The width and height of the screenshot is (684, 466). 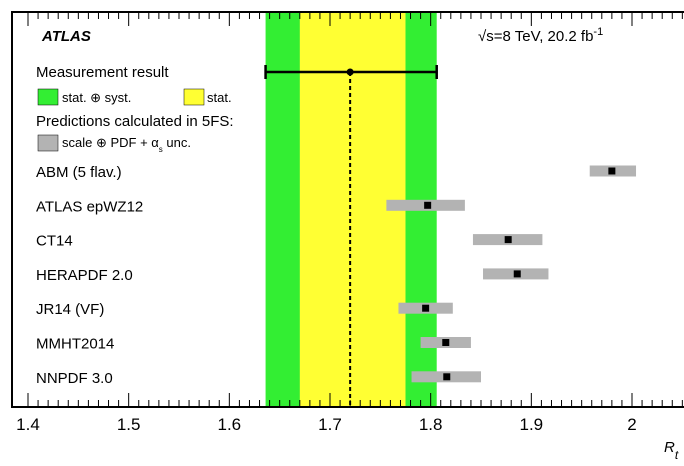 What do you see at coordinates (129, 424) in the screenshot?
I see `x-tick-label: 1.5` at bounding box center [129, 424].